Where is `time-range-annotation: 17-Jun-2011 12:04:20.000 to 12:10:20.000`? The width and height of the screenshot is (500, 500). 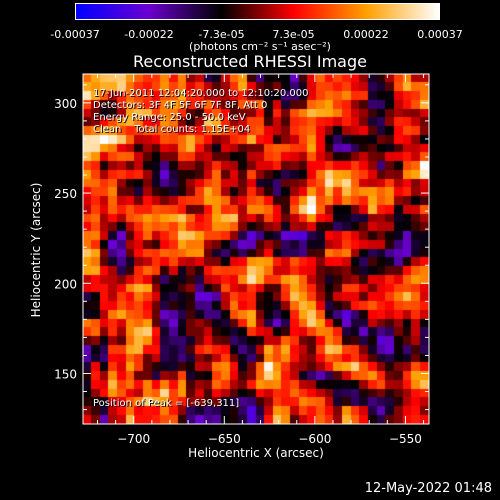
time-range-annotation: 17-Jun-2011 12:04:20.000 to 12:10:20.000 is located at coordinates (201, 93).